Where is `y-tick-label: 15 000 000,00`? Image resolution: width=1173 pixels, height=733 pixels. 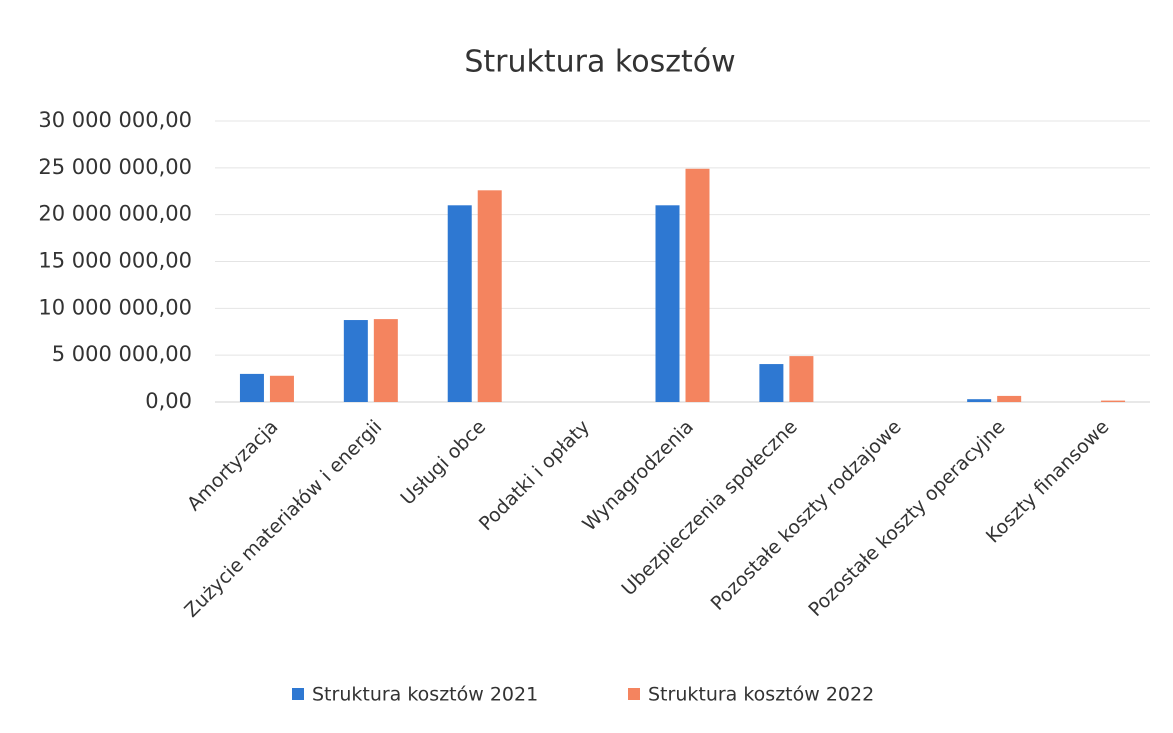
y-tick-label: 15 000 000,00 is located at coordinates (115, 261).